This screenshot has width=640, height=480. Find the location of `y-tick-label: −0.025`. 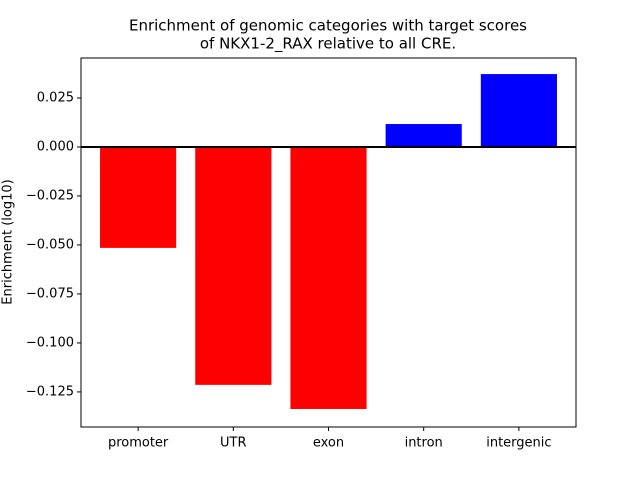

y-tick-label: −0.025 is located at coordinates (50, 195).